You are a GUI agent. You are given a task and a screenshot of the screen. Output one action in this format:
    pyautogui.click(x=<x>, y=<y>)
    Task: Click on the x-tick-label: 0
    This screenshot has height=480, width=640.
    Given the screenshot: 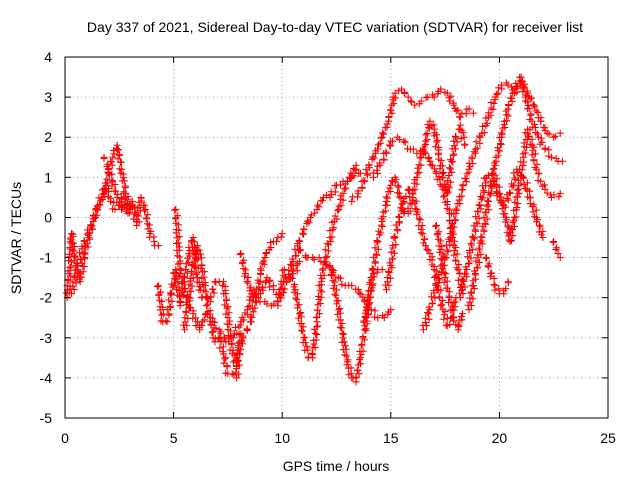 What is the action you would take?
    pyautogui.click(x=65, y=438)
    